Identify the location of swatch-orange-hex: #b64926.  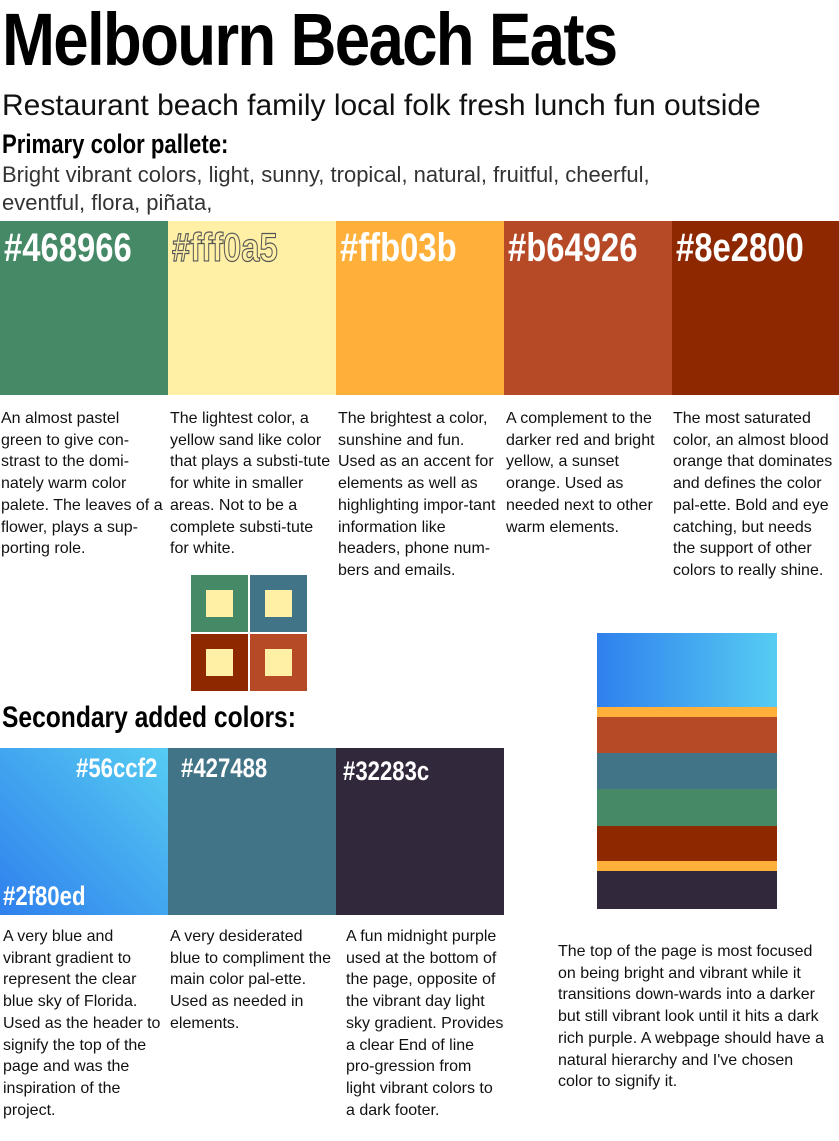
(573, 248).